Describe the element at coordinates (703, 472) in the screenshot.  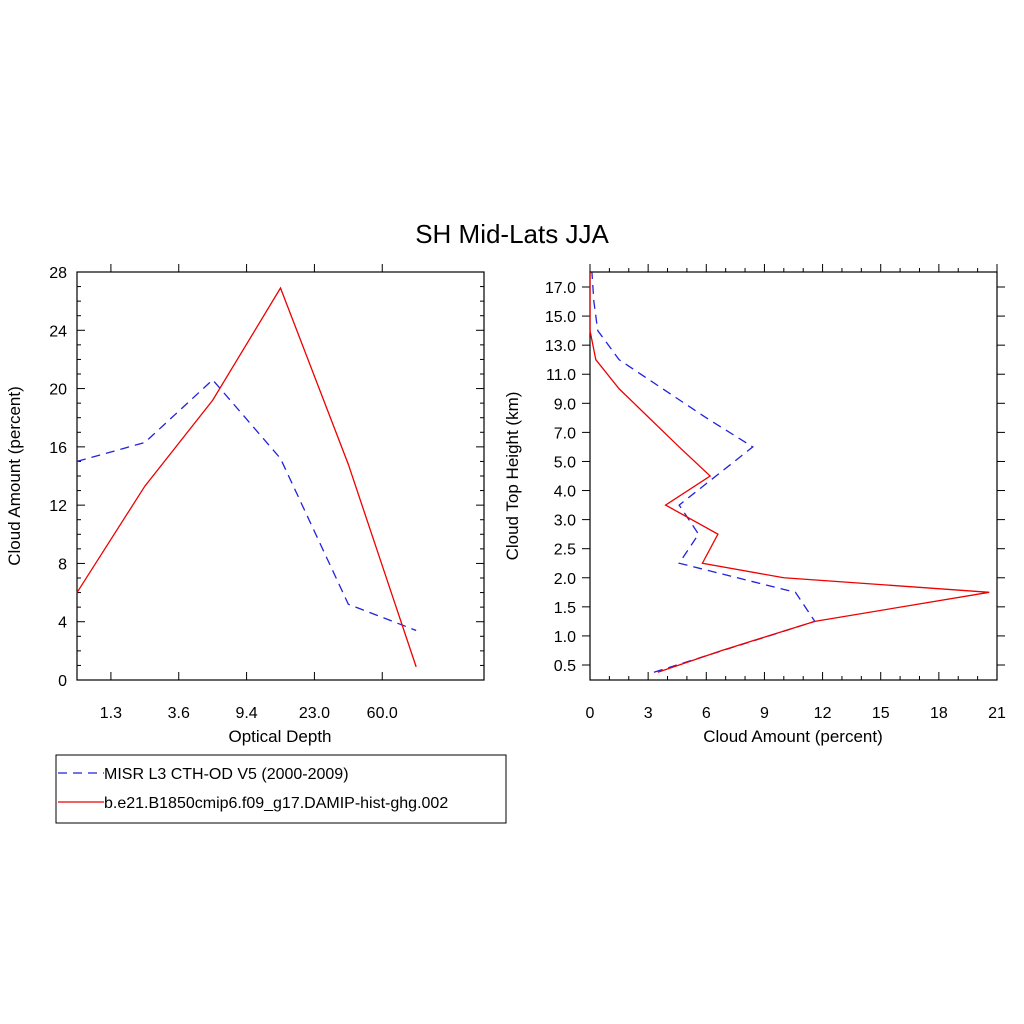
I see `right-series-obs` at that location.